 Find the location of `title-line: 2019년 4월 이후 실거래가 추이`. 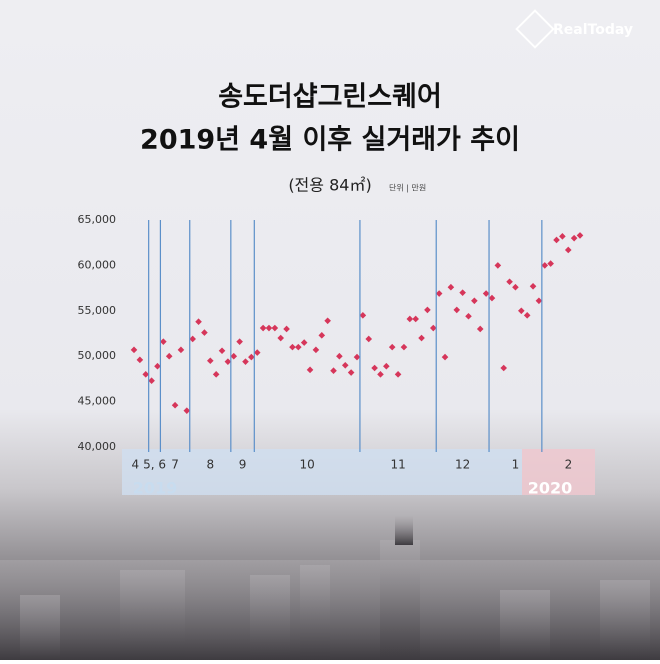

title-line: 2019년 4월 이후 실거래가 추이 is located at coordinates (330, 140).